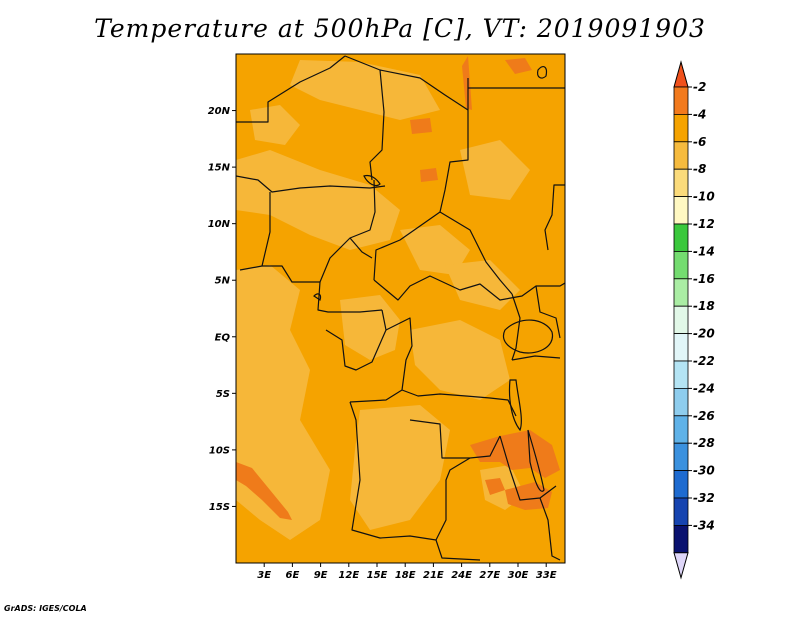 The width and height of the screenshot is (800, 618). I want to click on colorbar-label: -12, so click(704, 224).